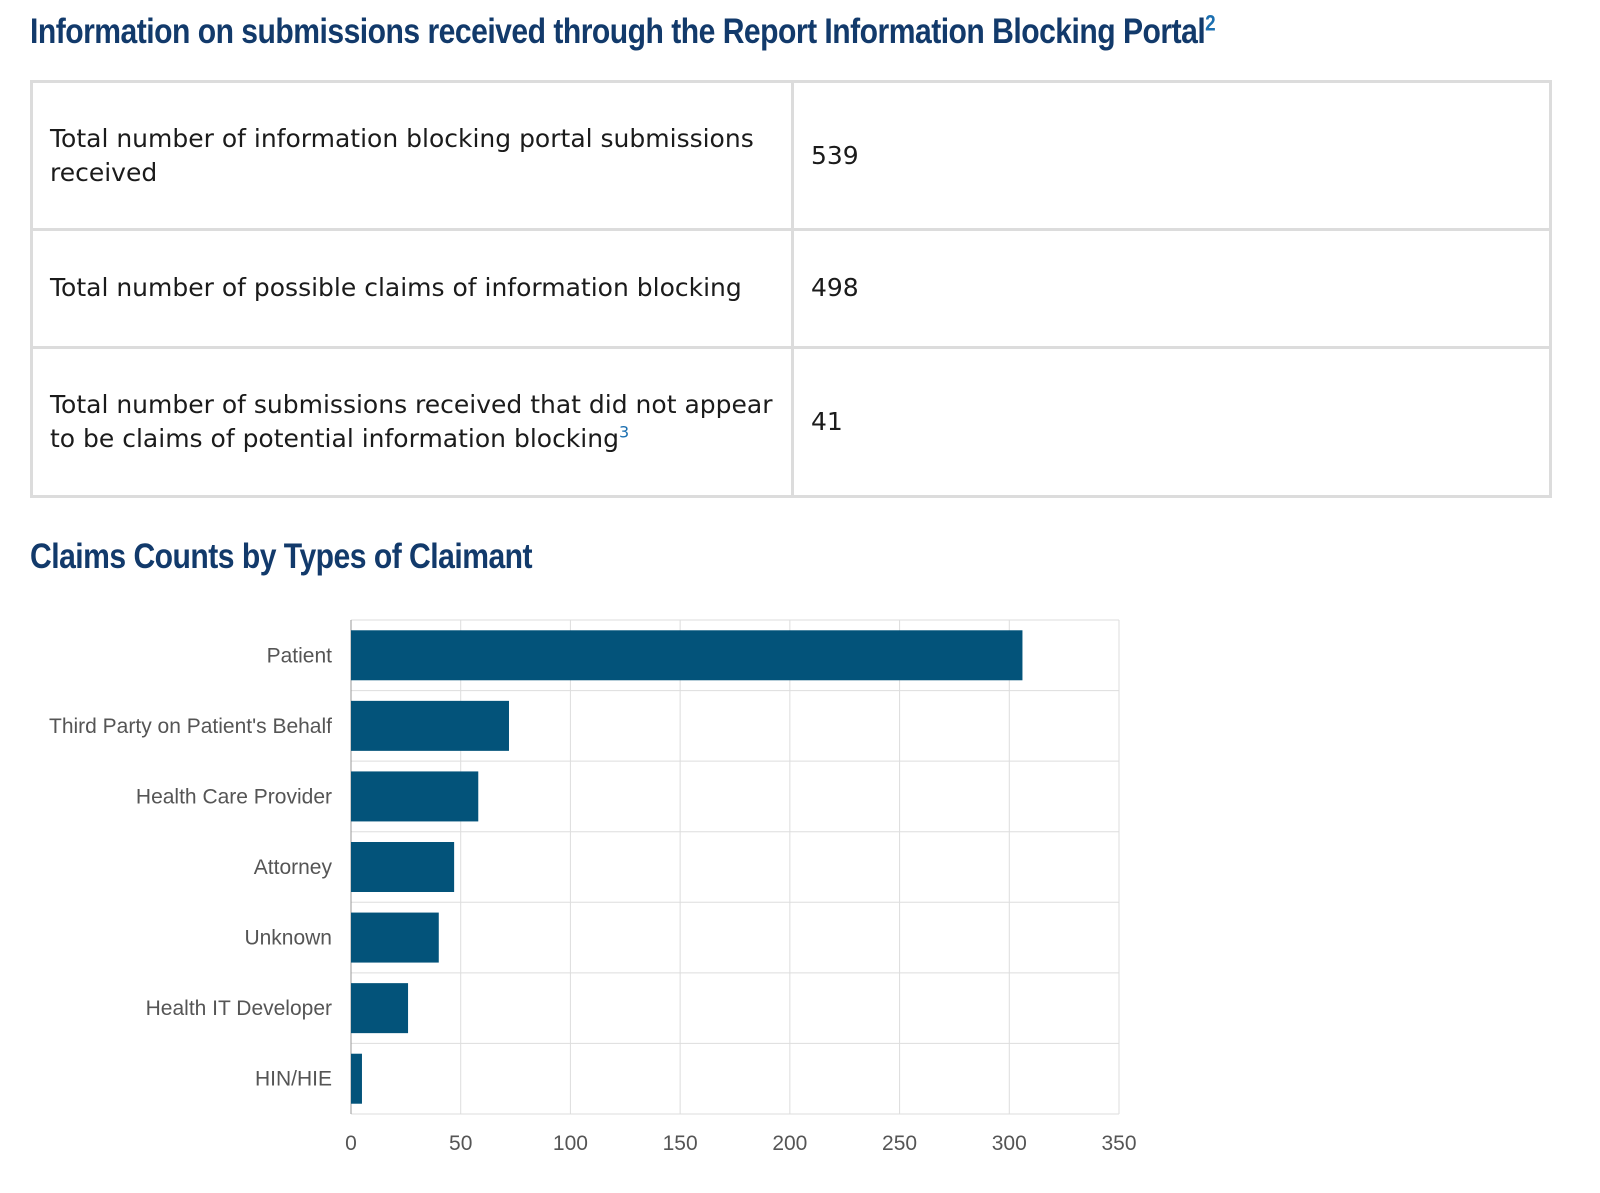 The width and height of the screenshot is (1600, 1193). I want to click on row-value: 498, so click(1171, 288).